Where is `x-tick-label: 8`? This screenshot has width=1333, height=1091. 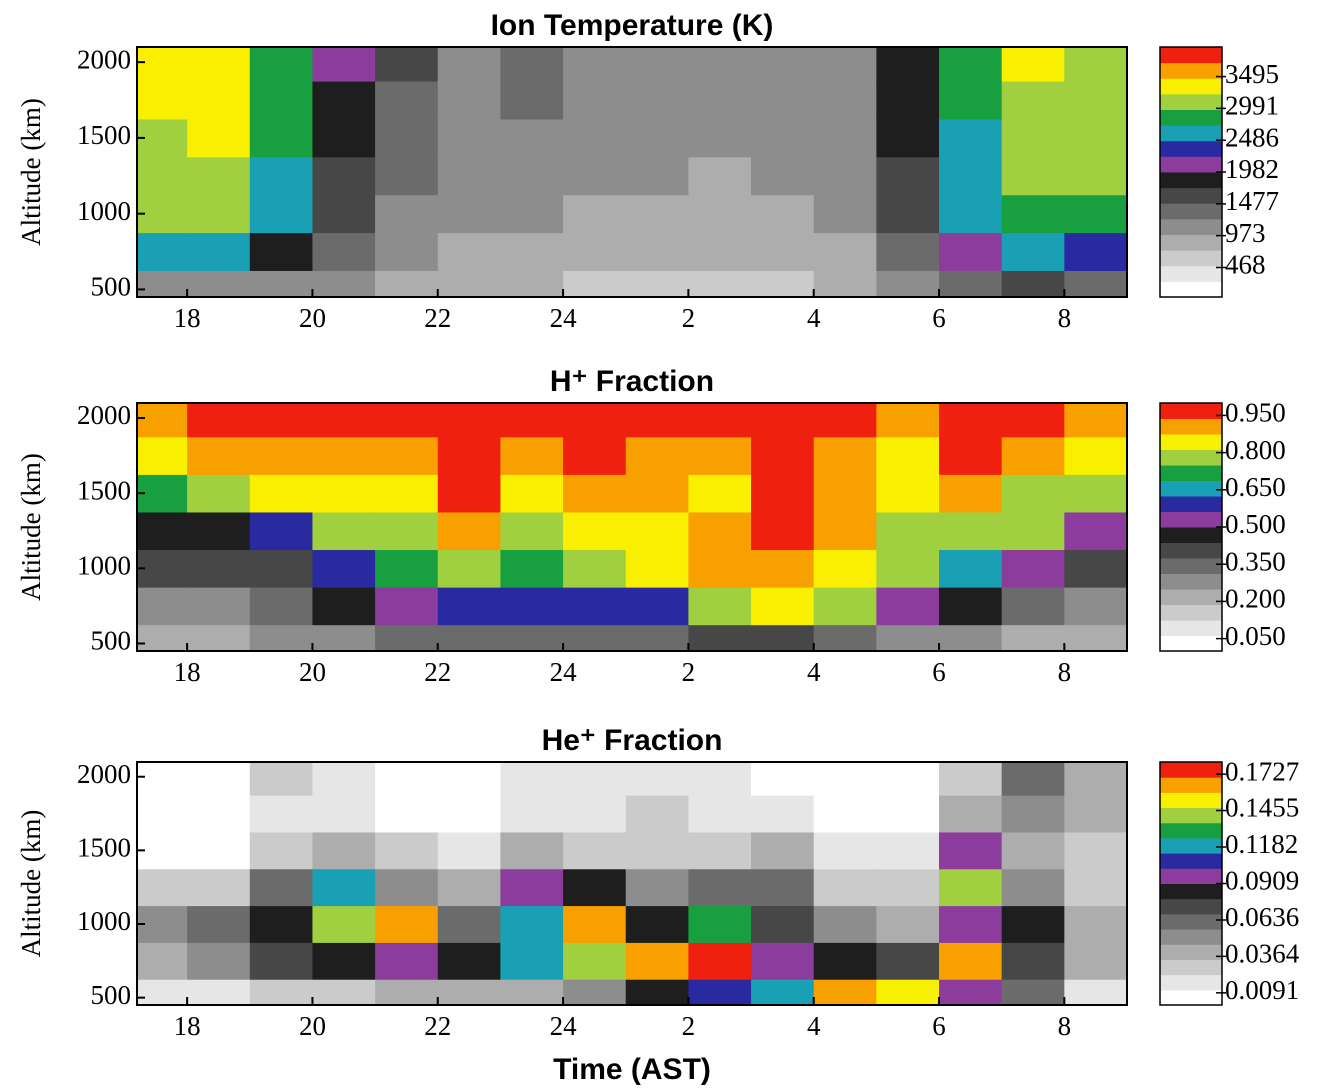
x-tick-label: 8 is located at coordinates (1065, 318).